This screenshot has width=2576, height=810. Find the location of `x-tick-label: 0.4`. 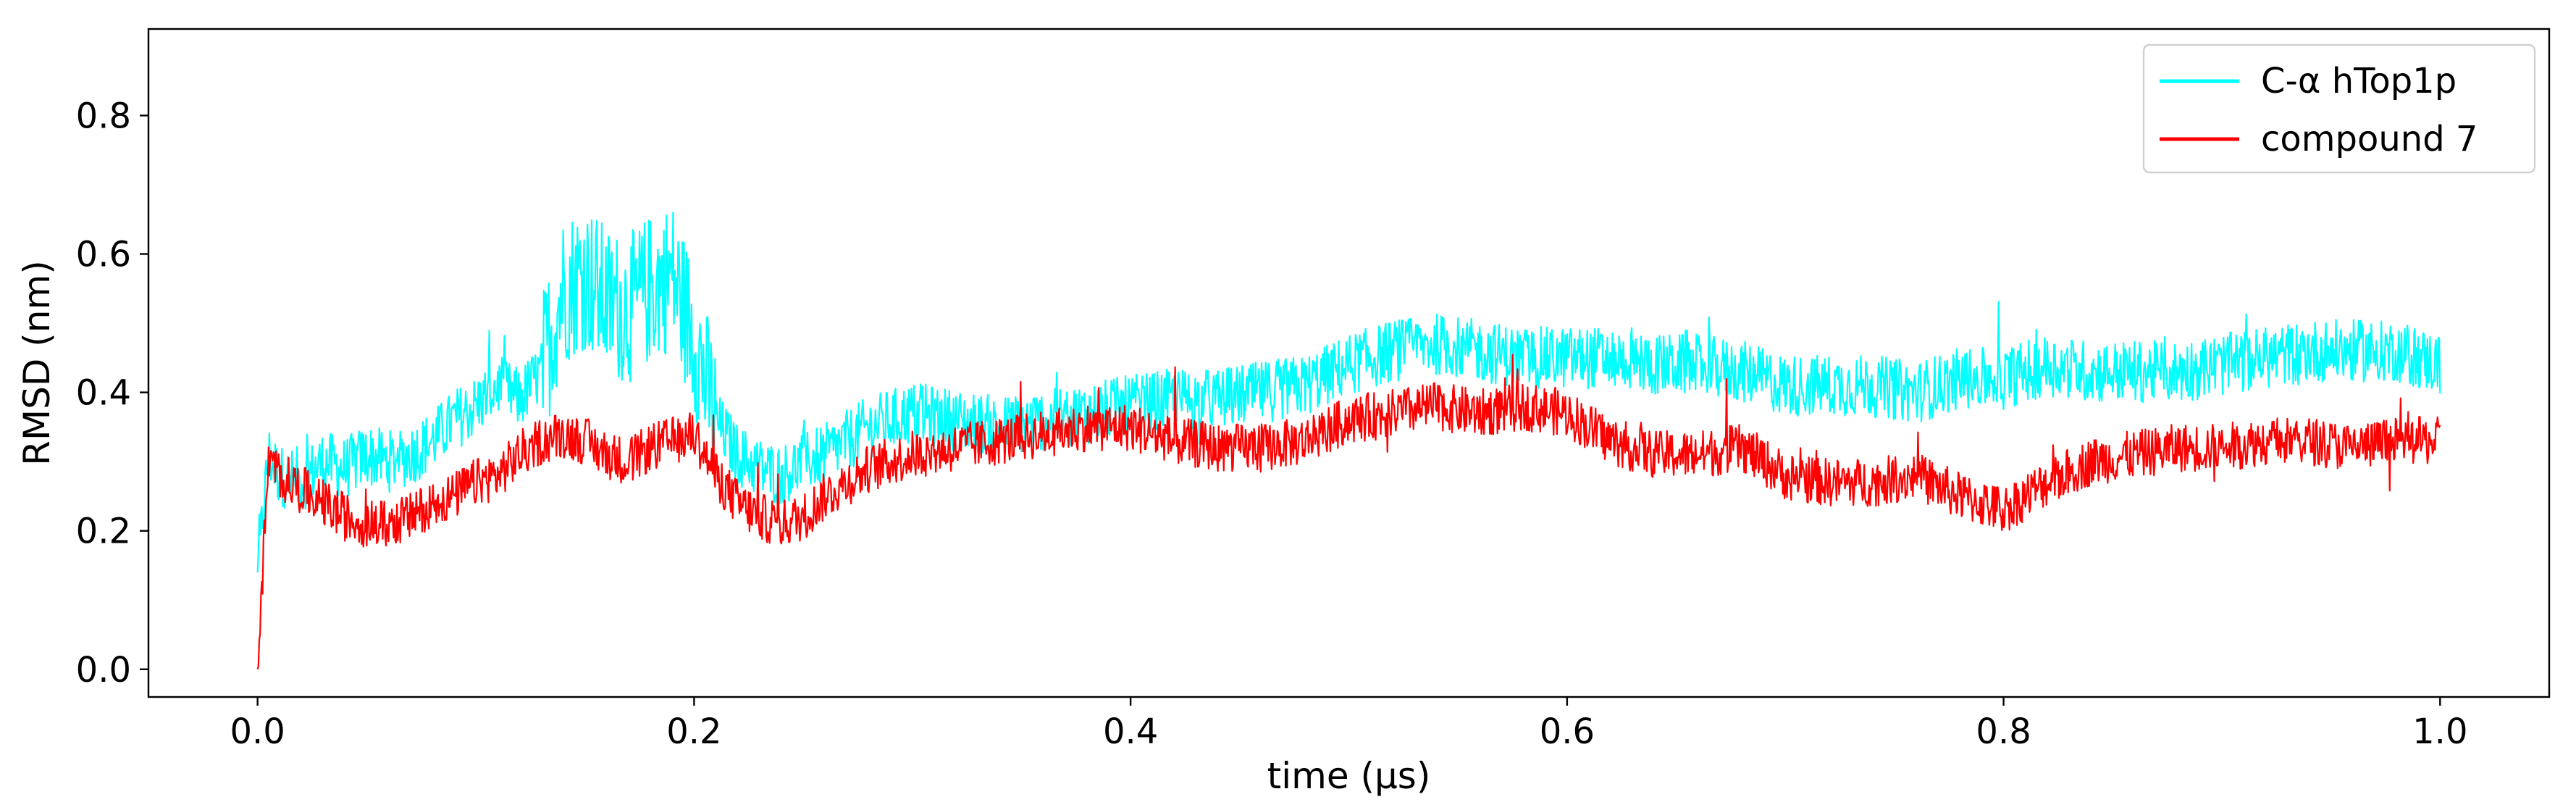

x-tick-label: 0.4 is located at coordinates (1130, 731).